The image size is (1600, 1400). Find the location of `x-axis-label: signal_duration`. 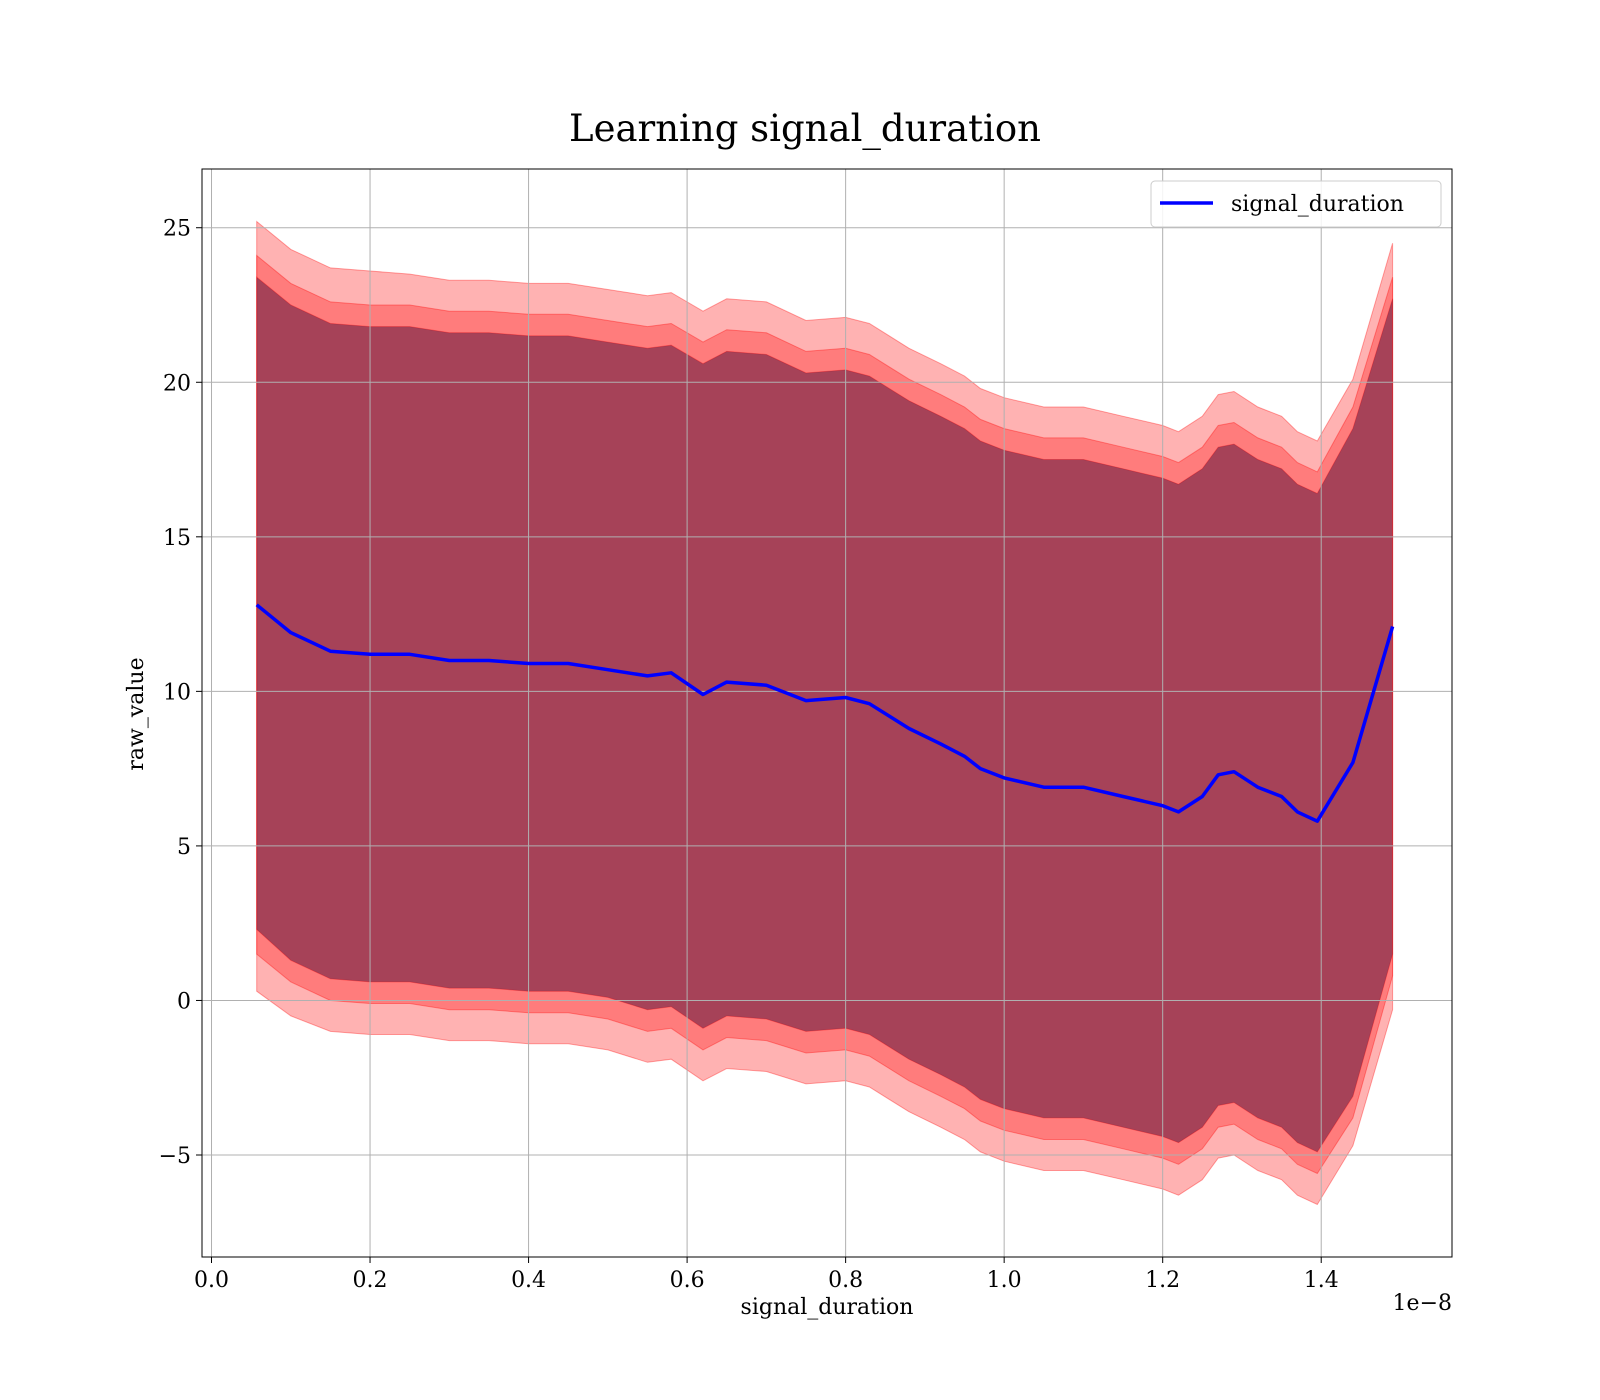

x-axis-label: signal_duration is located at coordinates (827, 1307).